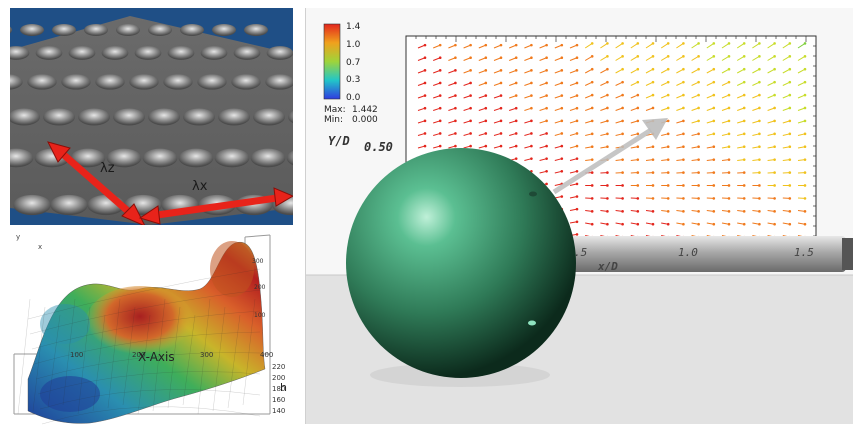 The height and width of the screenshot is (430, 859). I want to click on x-tick: 1.5, so click(804, 252).